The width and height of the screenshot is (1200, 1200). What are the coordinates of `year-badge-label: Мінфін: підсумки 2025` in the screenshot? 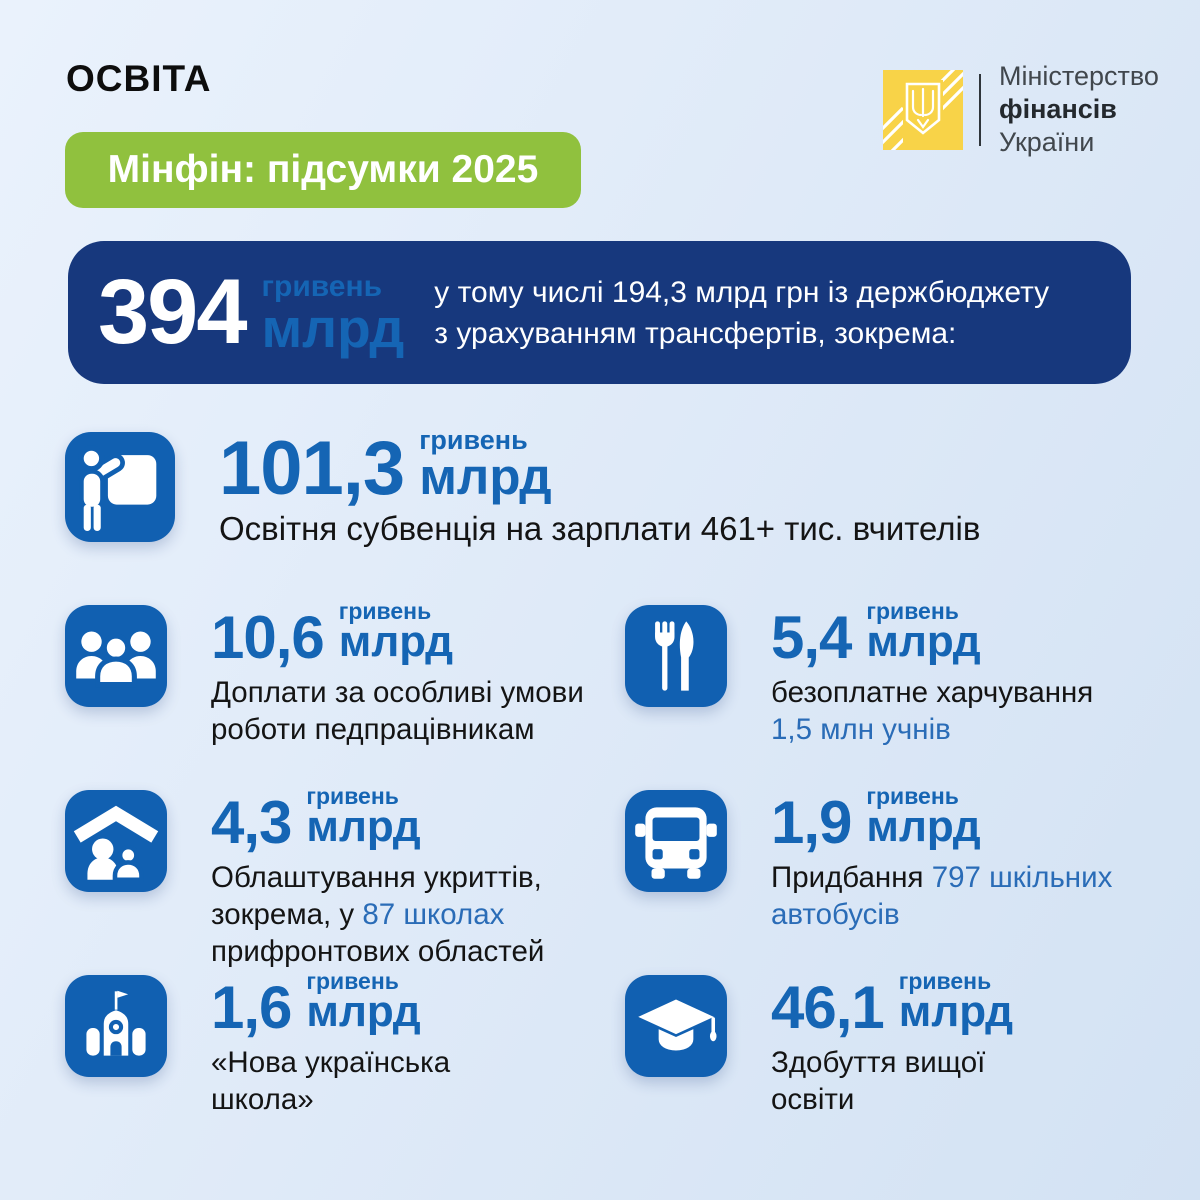 It's located at (323, 169).